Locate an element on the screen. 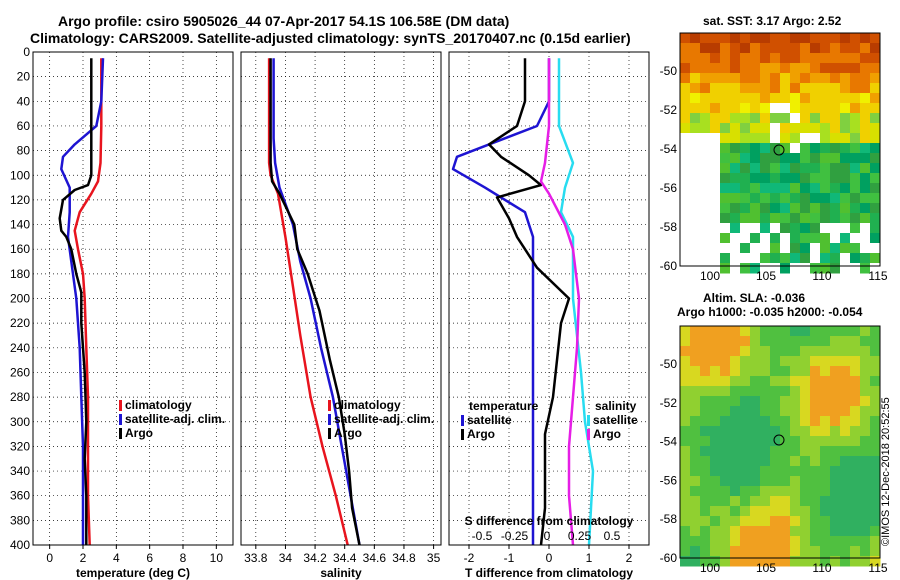 The height and width of the screenshot is (580, 900). y-tick-label: 280 is located at coordinates (20, 397).